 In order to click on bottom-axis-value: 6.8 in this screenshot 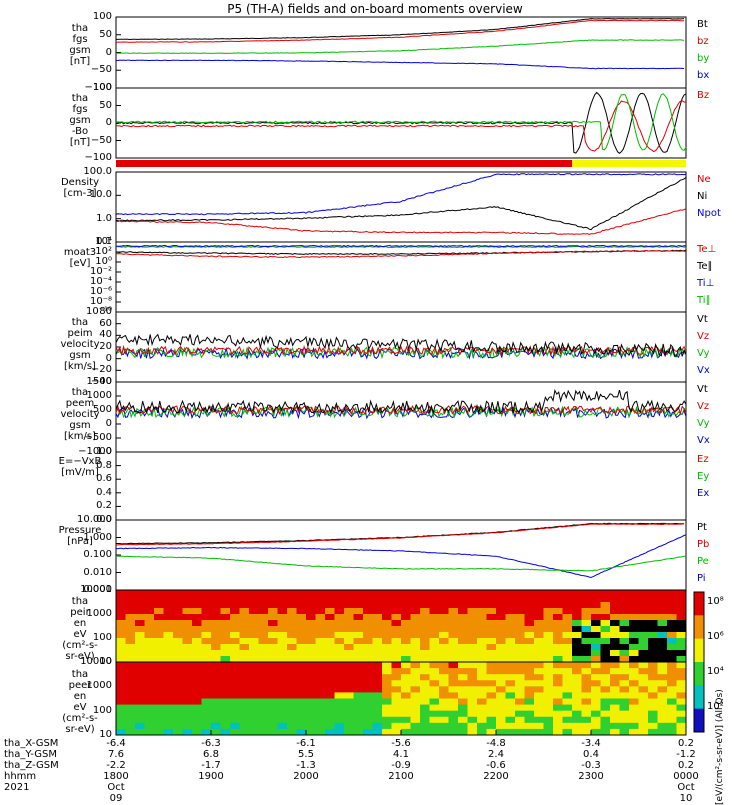, I will do `click(211, 754)`.